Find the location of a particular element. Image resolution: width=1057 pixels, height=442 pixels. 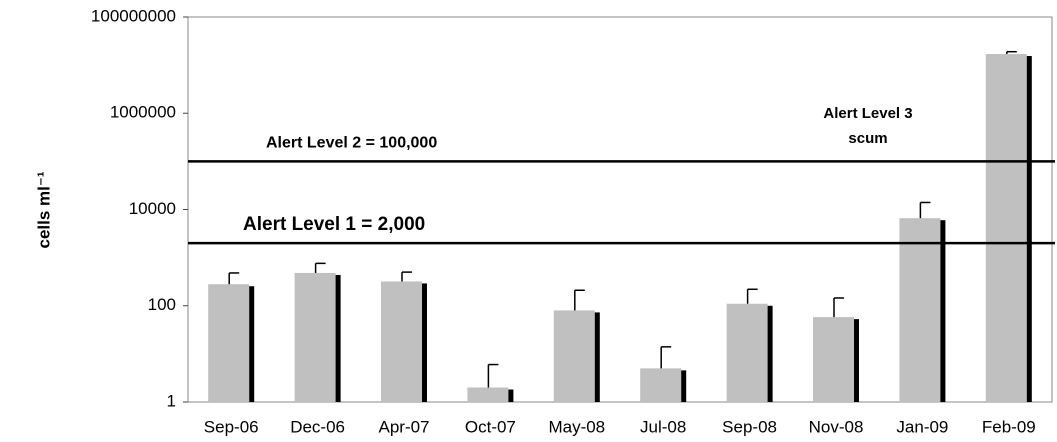

y-tick-label: 1 is located at coordinates (171, 400).